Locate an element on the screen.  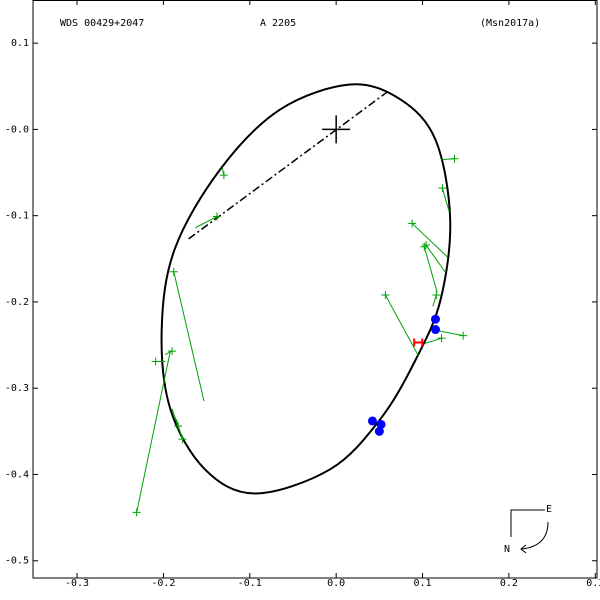
x-tick-label: 0.1 is located at coordinates (423, 583).